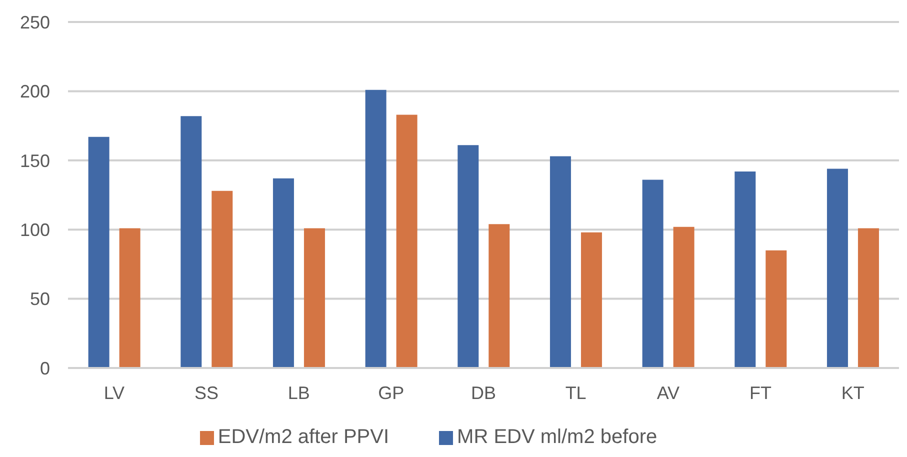  Describe the element at coordinates (35, 160) in the screenshot. I see `y-tick-label: 150` at that location.